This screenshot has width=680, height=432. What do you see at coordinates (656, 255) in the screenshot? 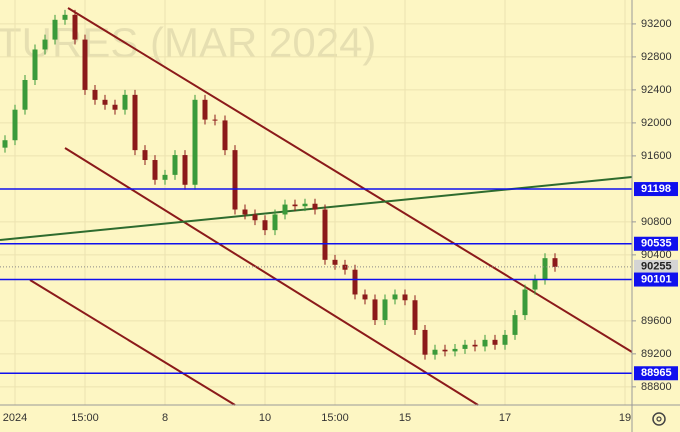
I see `y-tick-label: 90400` at bounding box center [656, 255].